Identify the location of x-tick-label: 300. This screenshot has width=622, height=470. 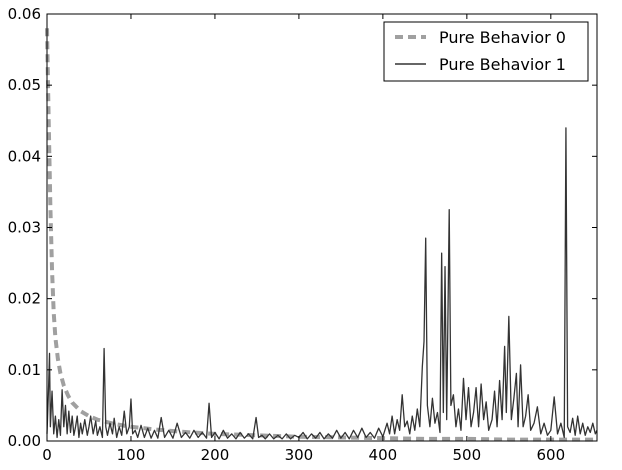
(299, 455).